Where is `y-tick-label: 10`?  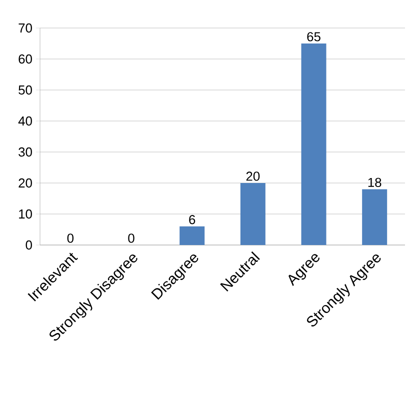
y-tick-label: 10 is located at coordinates (25, 214).